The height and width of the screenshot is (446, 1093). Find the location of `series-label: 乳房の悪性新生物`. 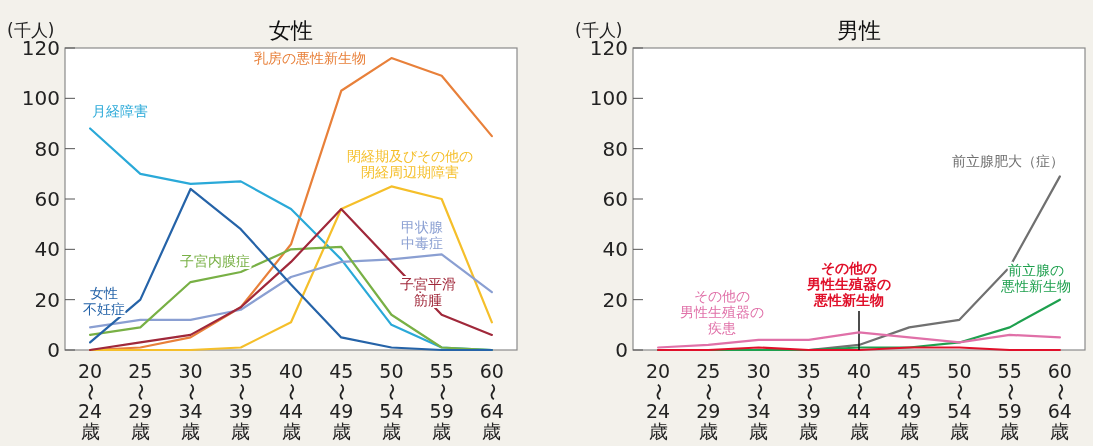

series-label: 乳房の悪性新生物 is located at coordinates (310, 58).